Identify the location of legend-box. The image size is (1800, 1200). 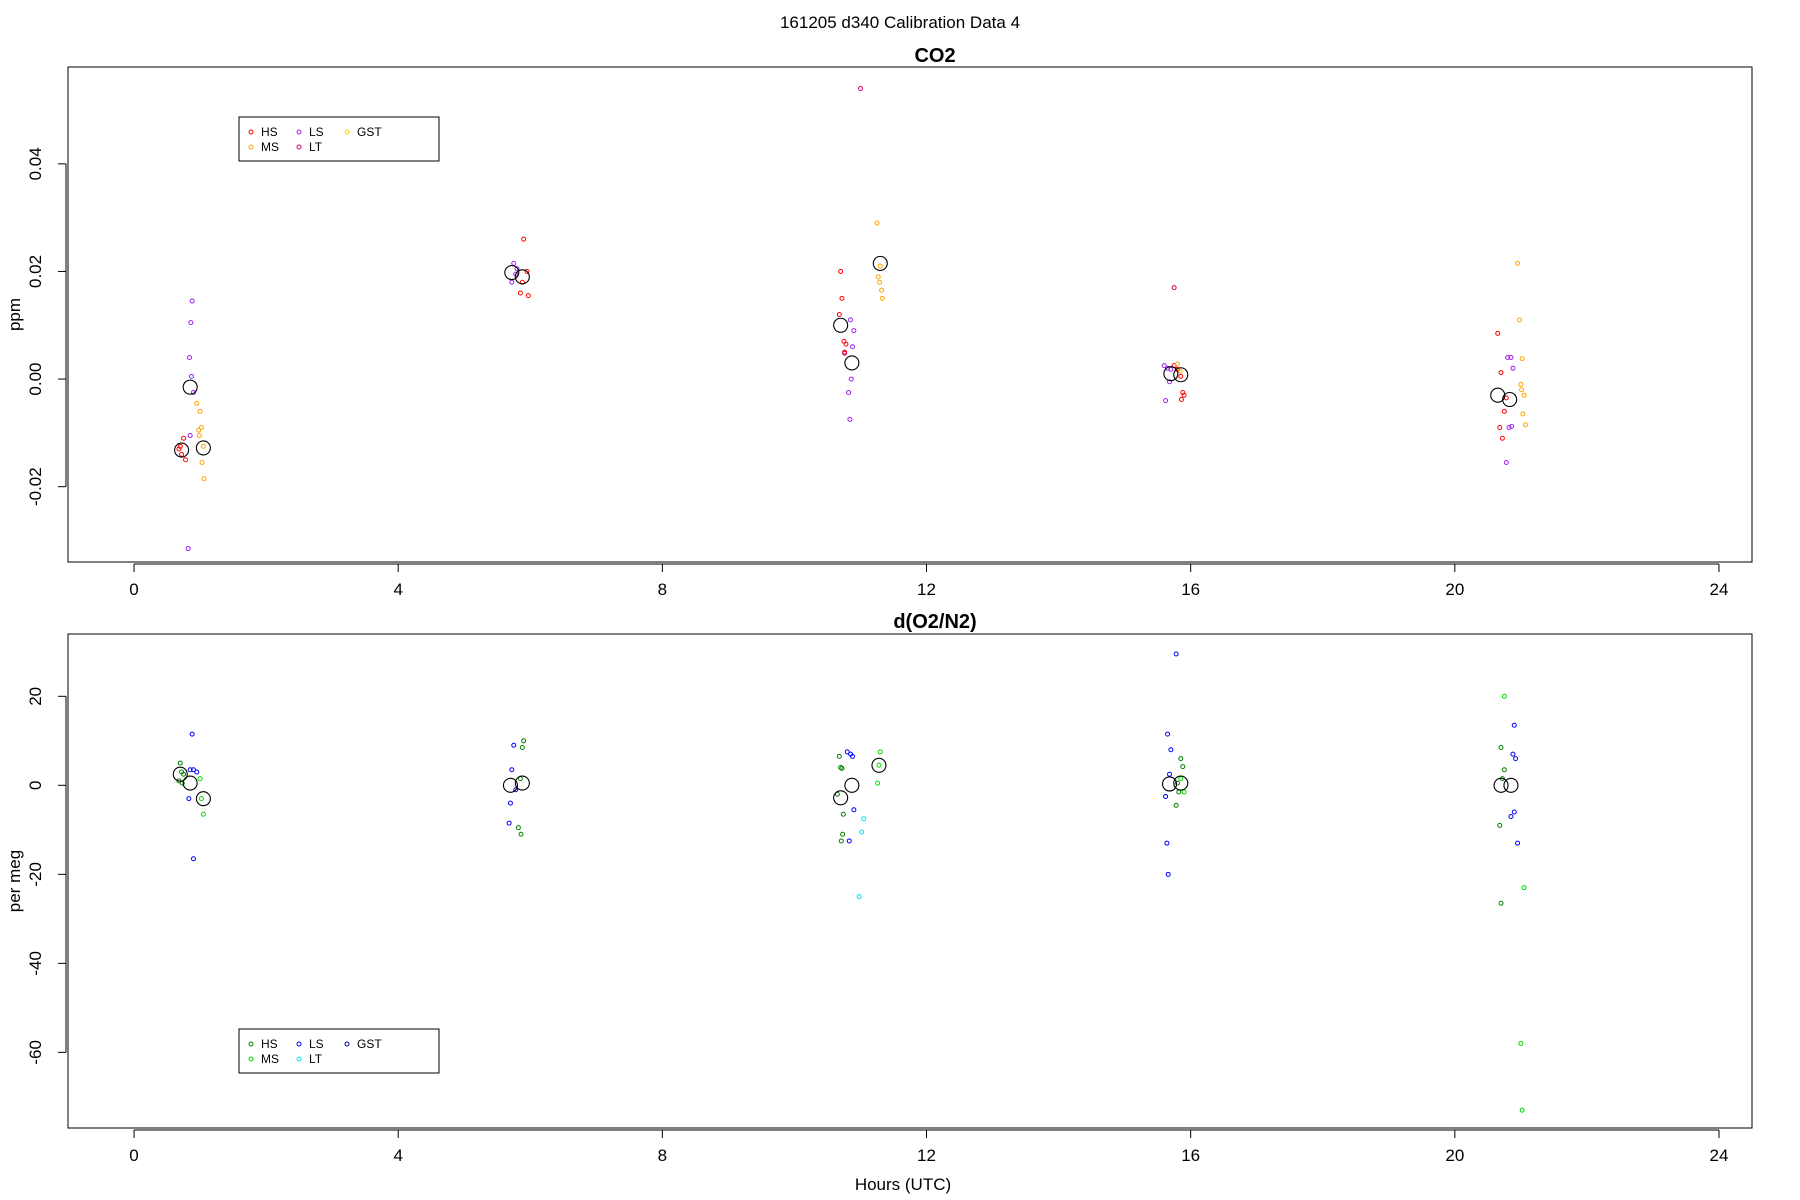
(339, 139).